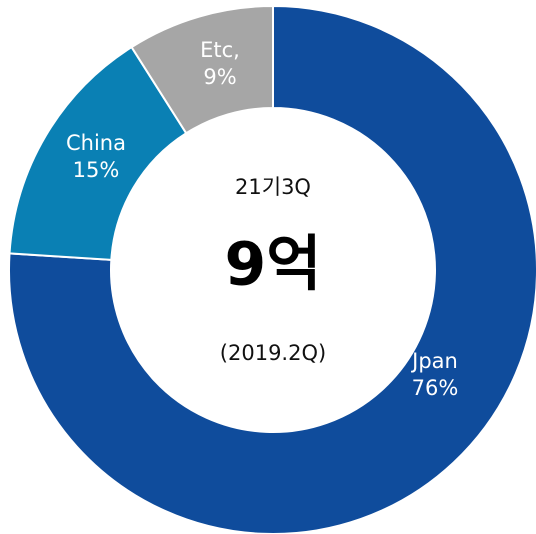 The height and width of the screenshot is (534, 536). Describe the element at coordinates (273, 265) in the screenshot. I see `center-main: 9억` at that location.